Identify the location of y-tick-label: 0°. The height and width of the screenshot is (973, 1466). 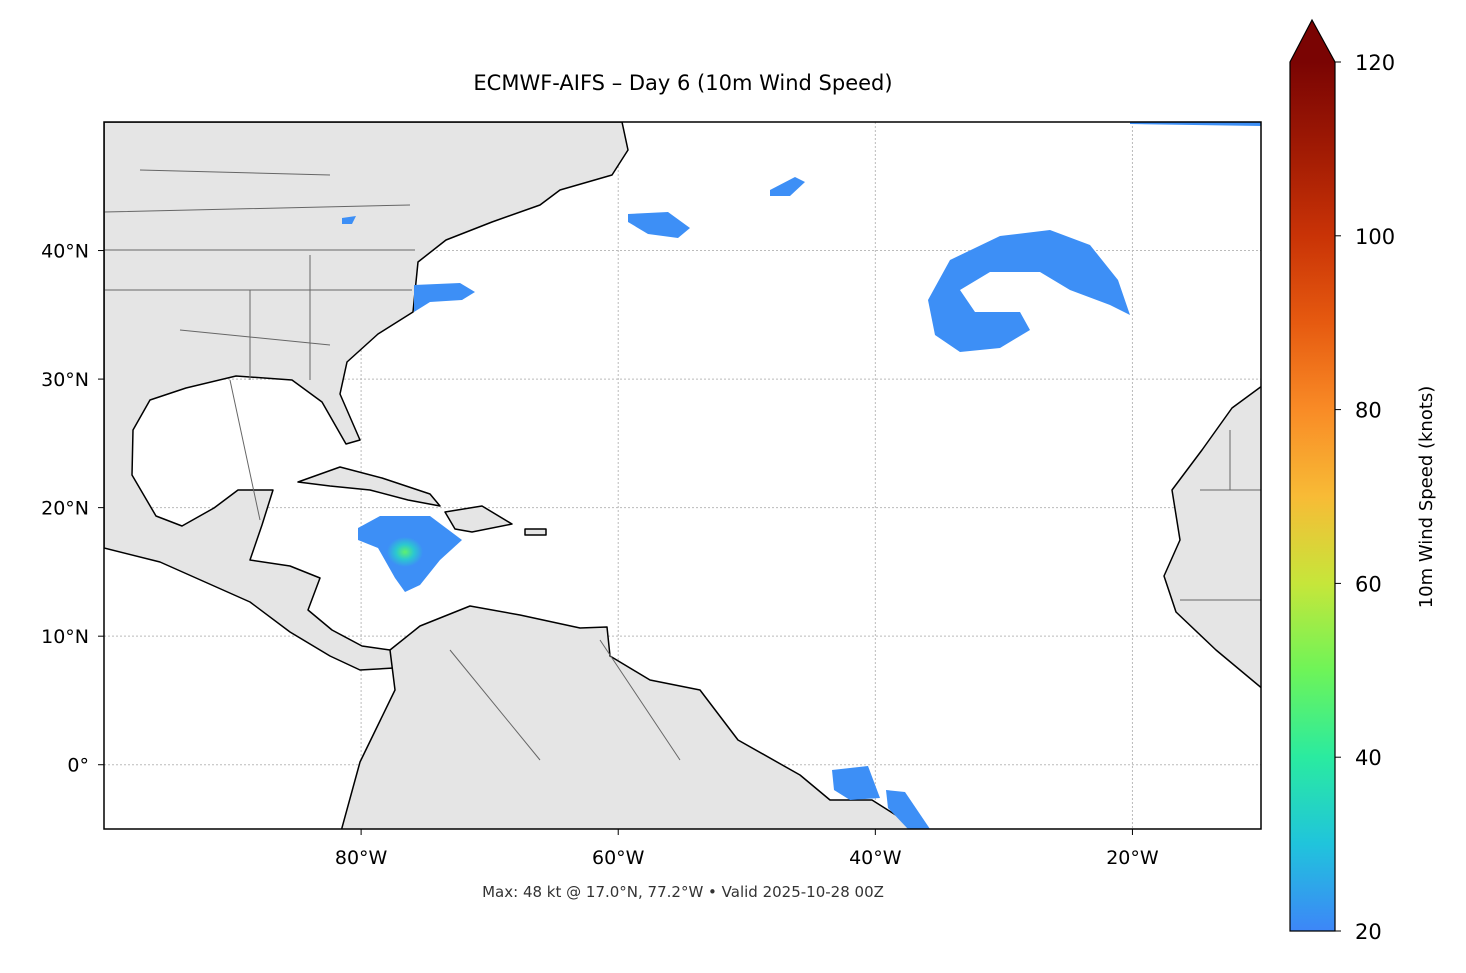
(78, 766).